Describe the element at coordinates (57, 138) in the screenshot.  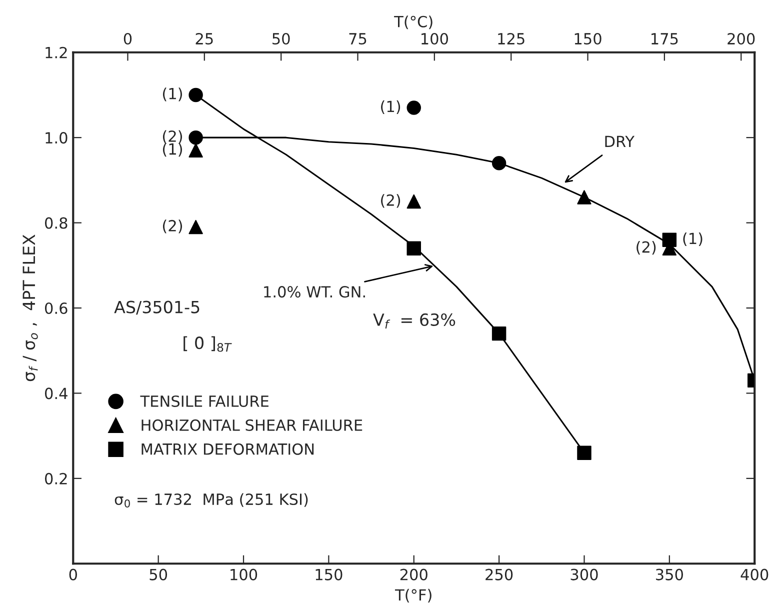
I see `y-tick-label: 1.0` at that location.